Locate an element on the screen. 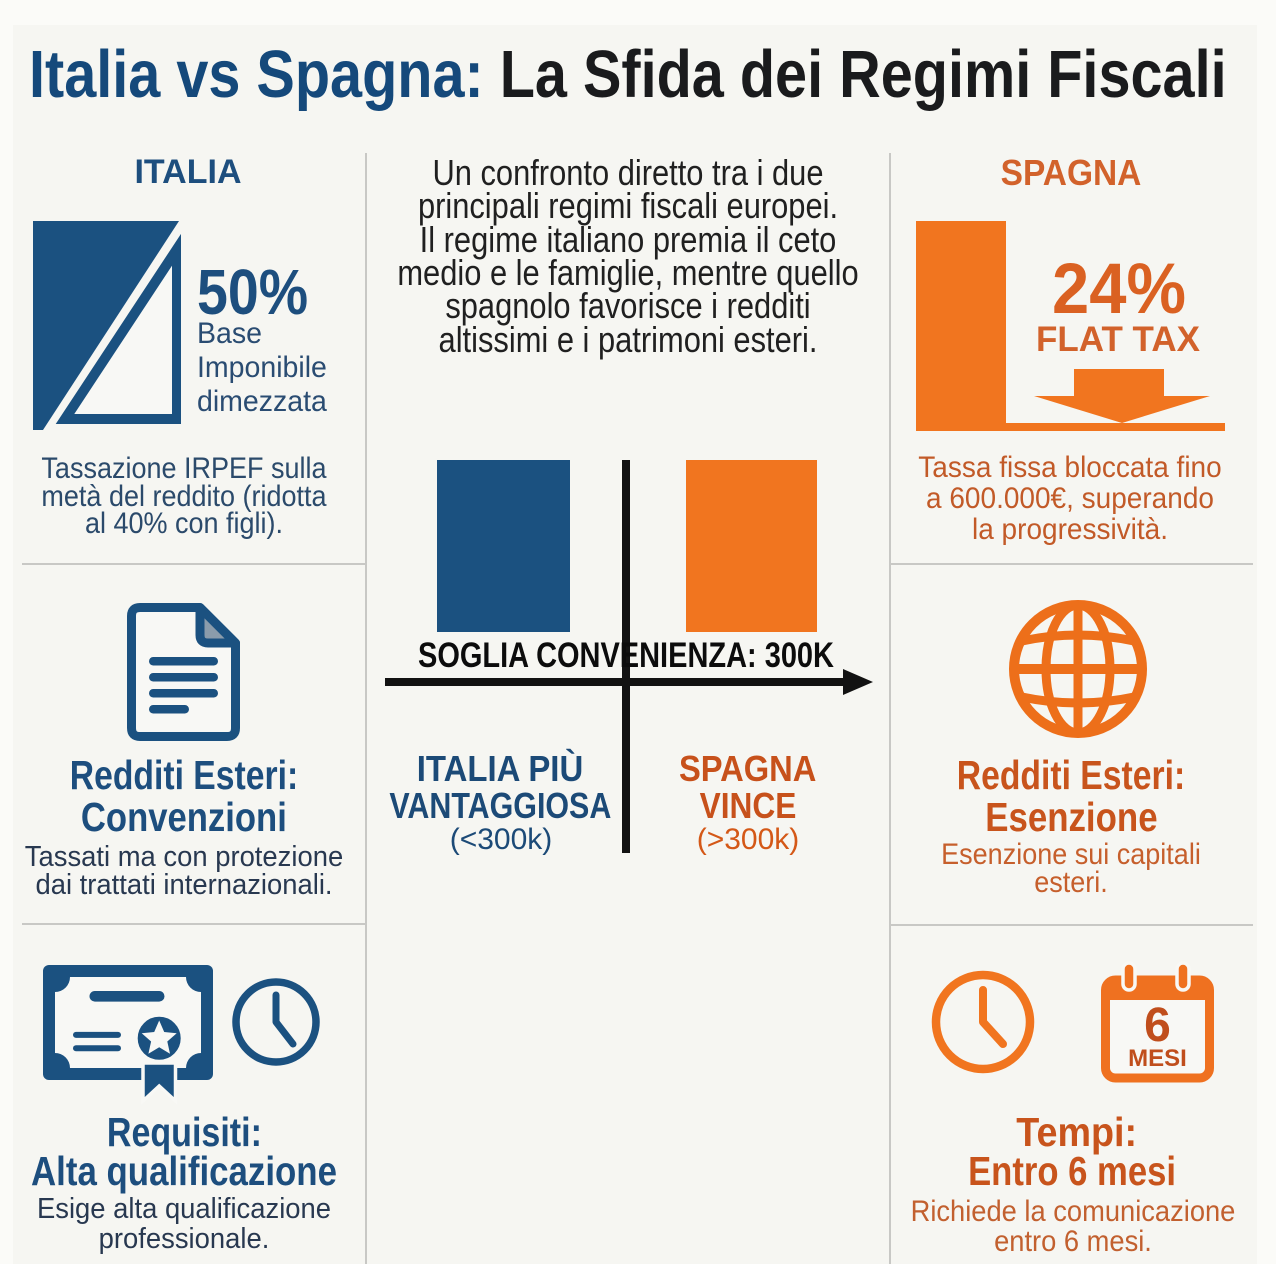  svg-text: MESI is located at coordinates (1157, 1058).